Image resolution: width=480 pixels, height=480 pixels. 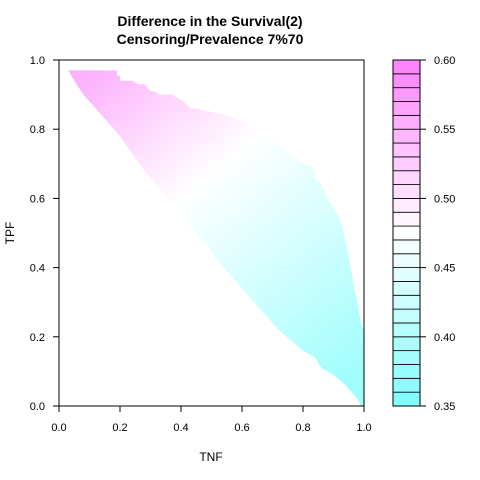 What do you see at coordinates (444, 130) in the screenshot?
I see `color-key-tick-label: 0.55` at bounding box center [444, 130].